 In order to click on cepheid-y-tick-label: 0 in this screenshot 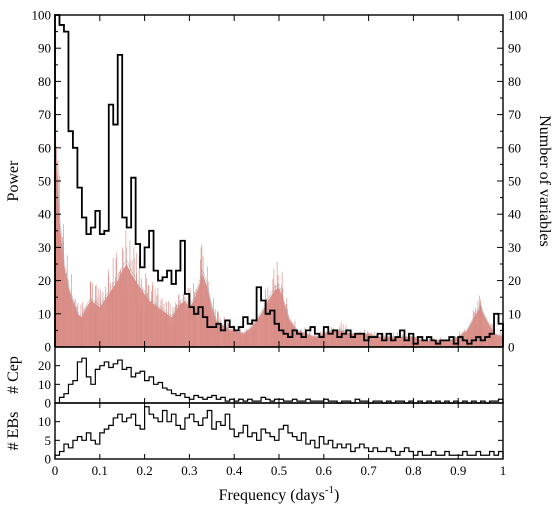, I will do `click(48, 403)`.